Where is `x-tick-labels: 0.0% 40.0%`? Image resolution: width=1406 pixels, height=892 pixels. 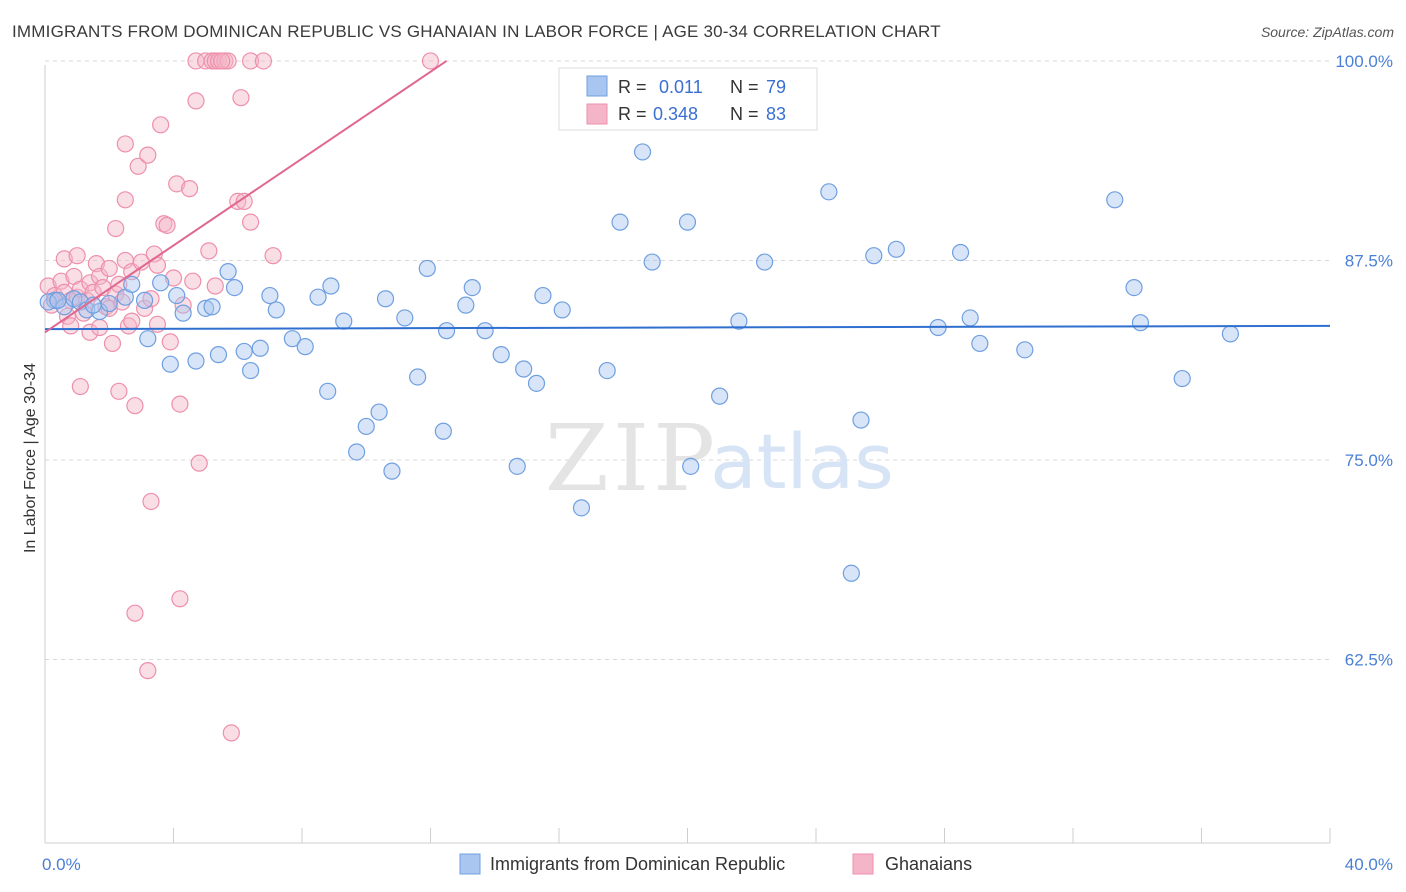 x-tick-labels: 0.0% 40.0% is located at coordinates (717, 864).